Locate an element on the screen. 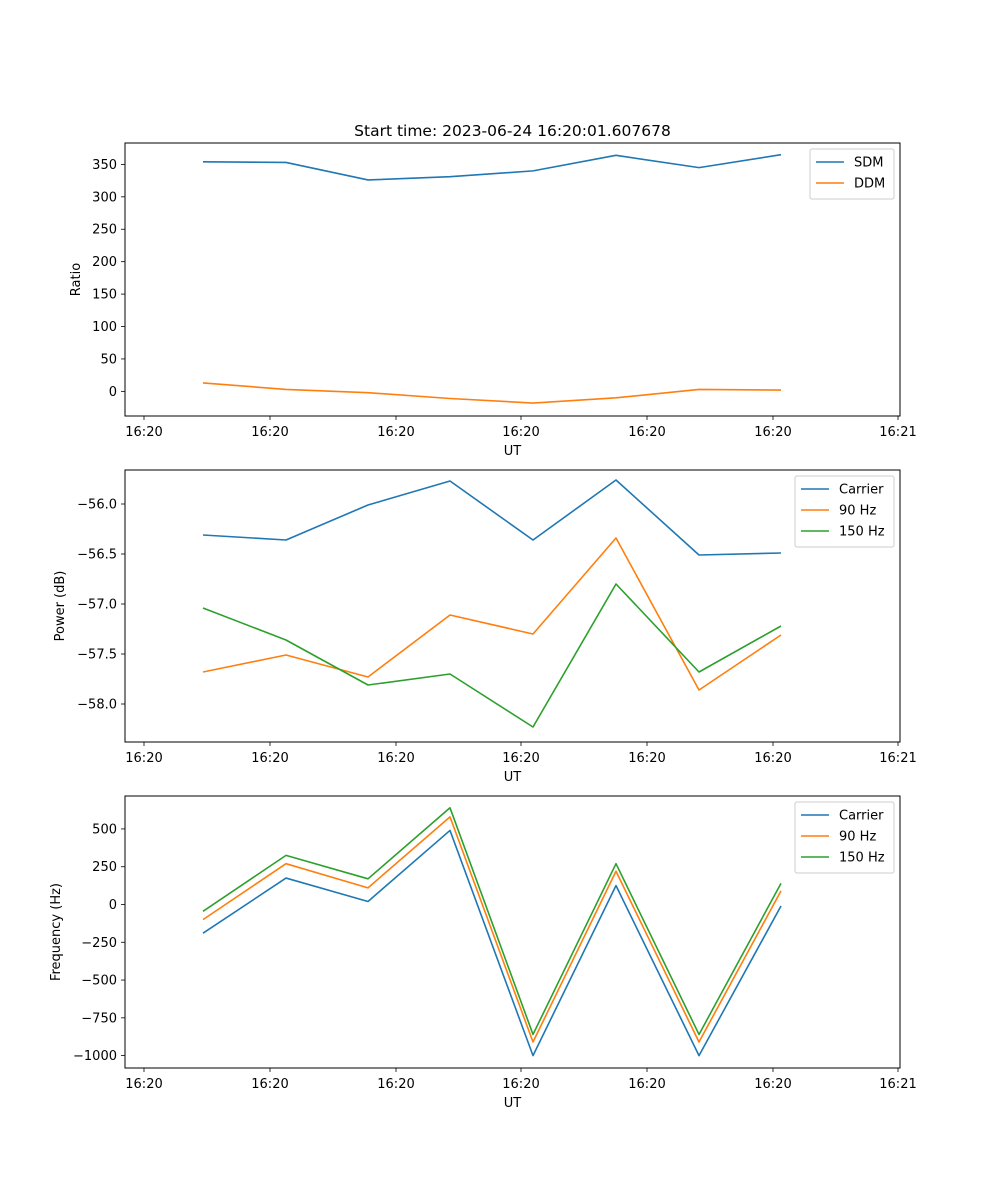 Image resolution: width=1000 pixels, height=1204 pixels. y-tick-label: −750 is located at coordinates (99, 1018).